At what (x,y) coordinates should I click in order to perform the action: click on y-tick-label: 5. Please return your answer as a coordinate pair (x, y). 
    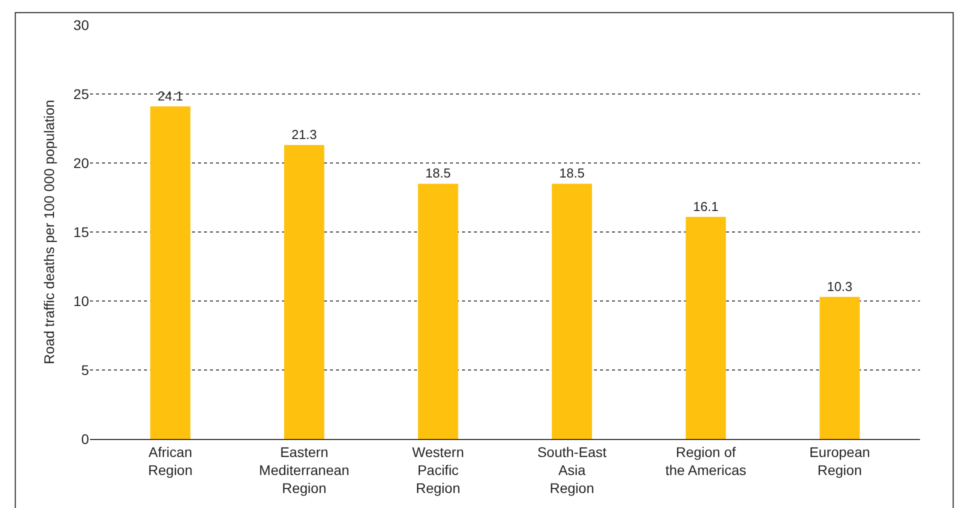
    Looking at the image, I should click on (85, 370).